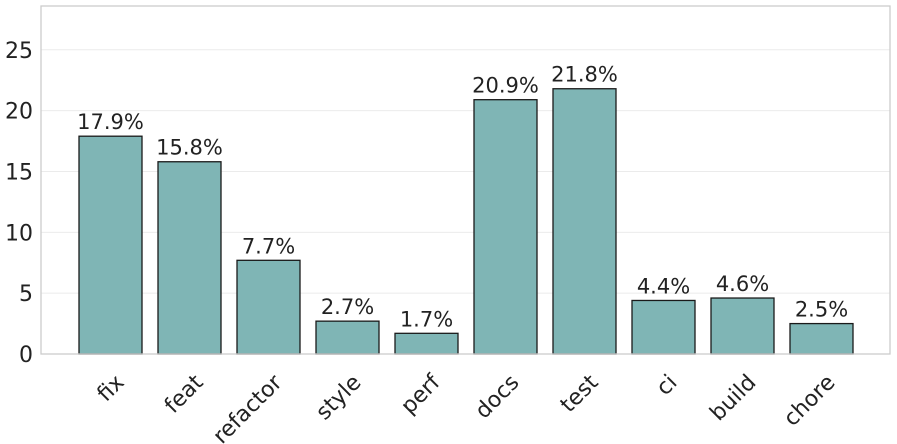  I want to click on y-tick-label: 5, so click(26, 294).